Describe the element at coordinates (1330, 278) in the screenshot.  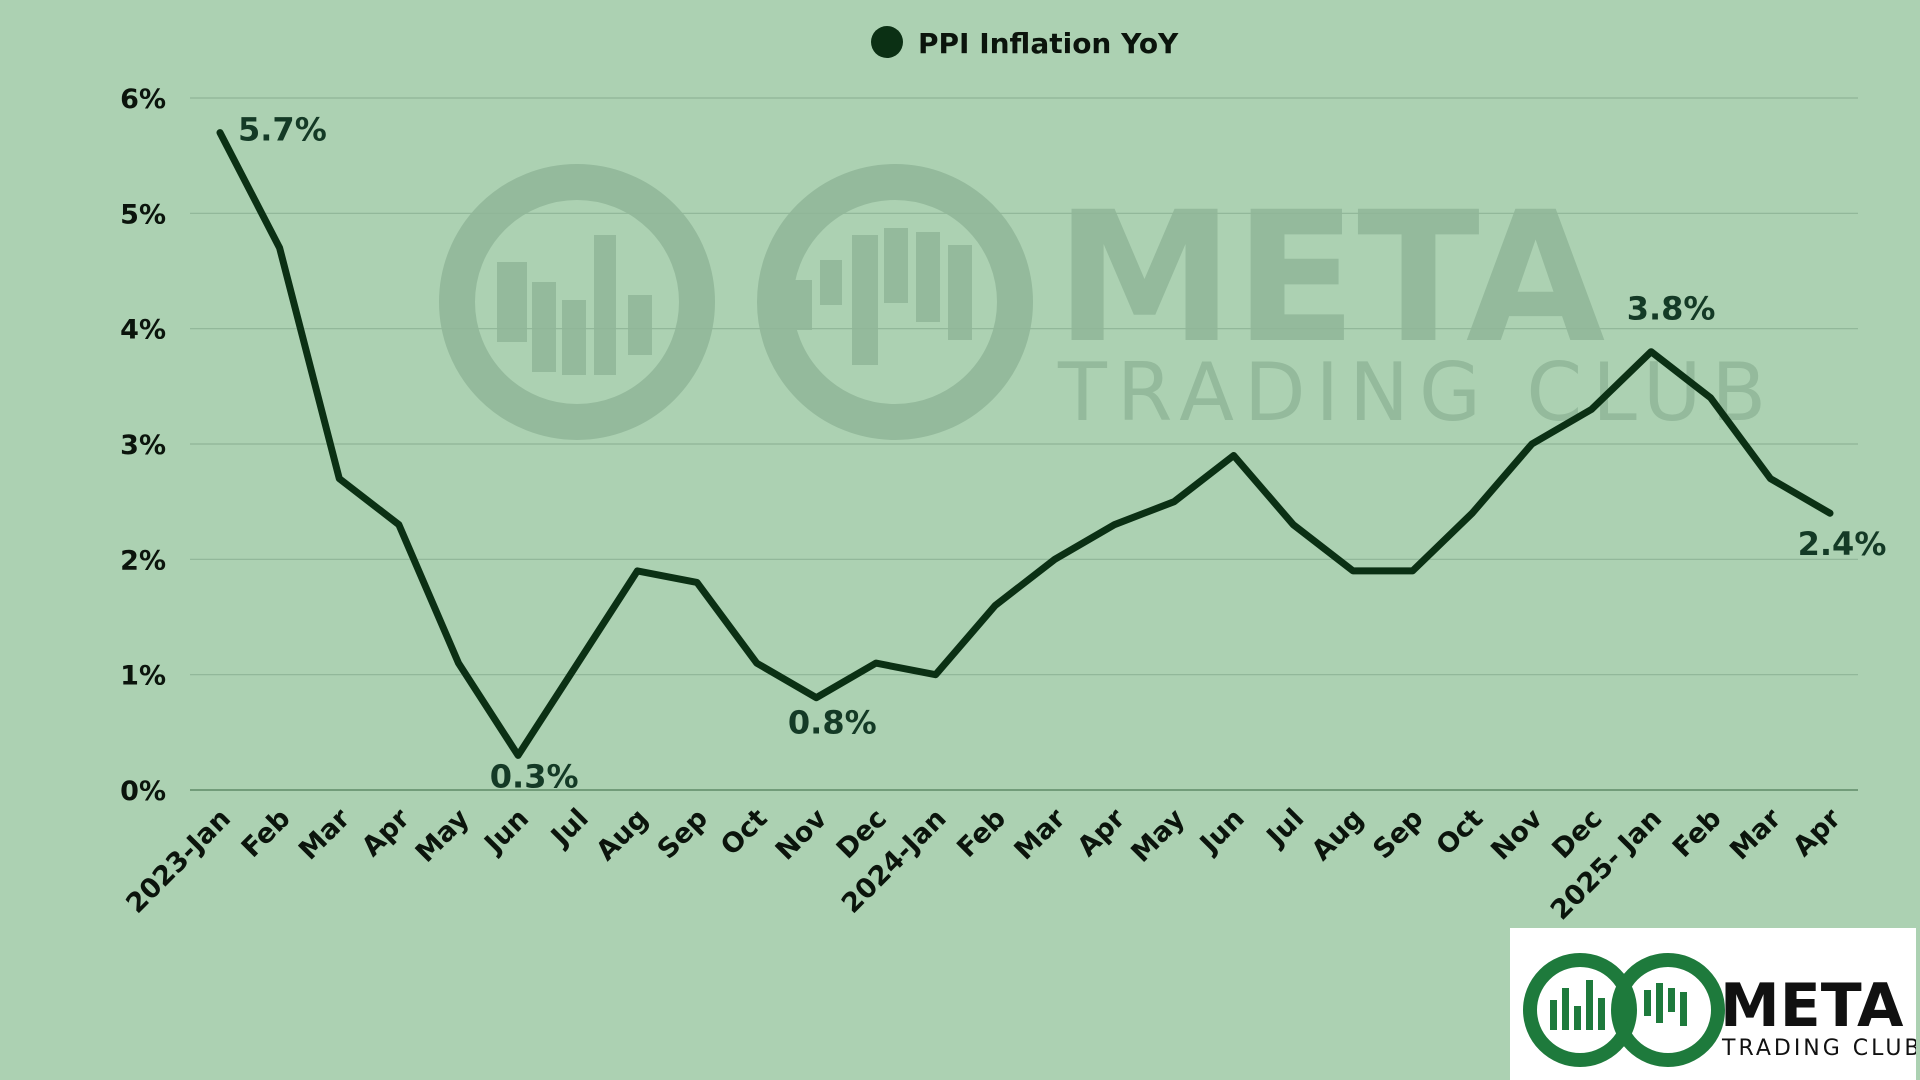
I see `watermark-line1: META` at that location.